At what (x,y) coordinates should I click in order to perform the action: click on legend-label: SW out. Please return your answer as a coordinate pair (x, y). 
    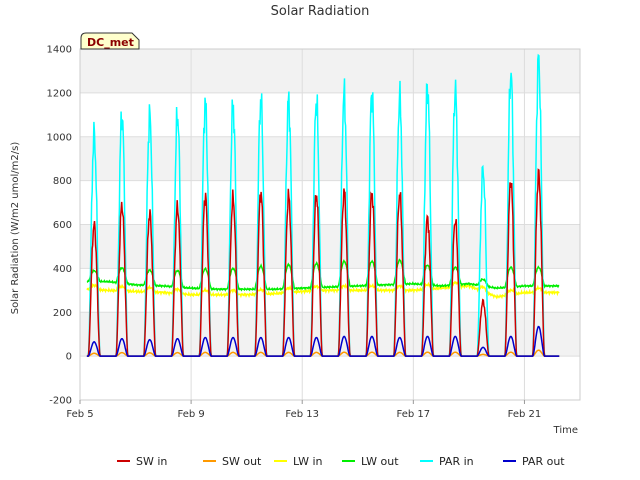
    Looking at the image, I should click on (242, 461).